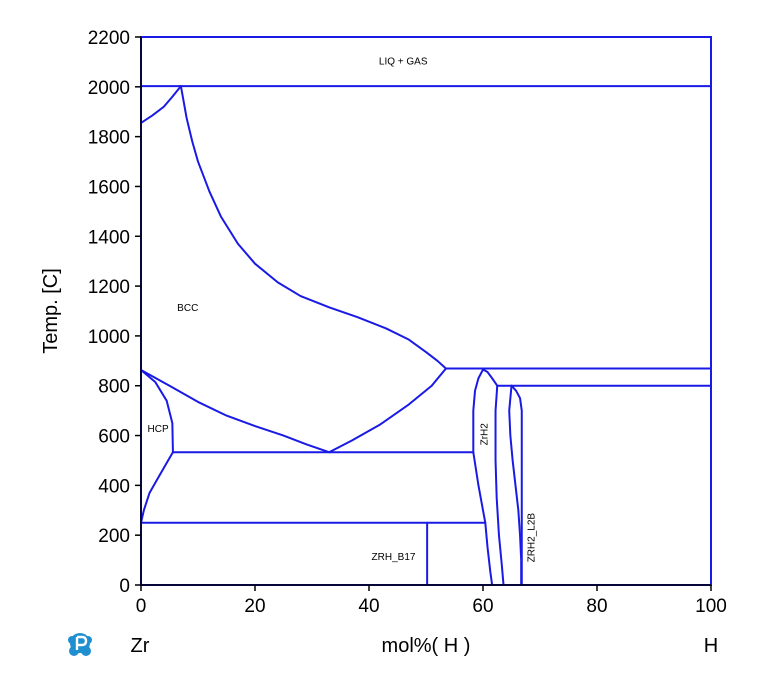  Describe the element at coordinates (114, 536) in the screenshot. I see `y-tick-label: 200` at that location.